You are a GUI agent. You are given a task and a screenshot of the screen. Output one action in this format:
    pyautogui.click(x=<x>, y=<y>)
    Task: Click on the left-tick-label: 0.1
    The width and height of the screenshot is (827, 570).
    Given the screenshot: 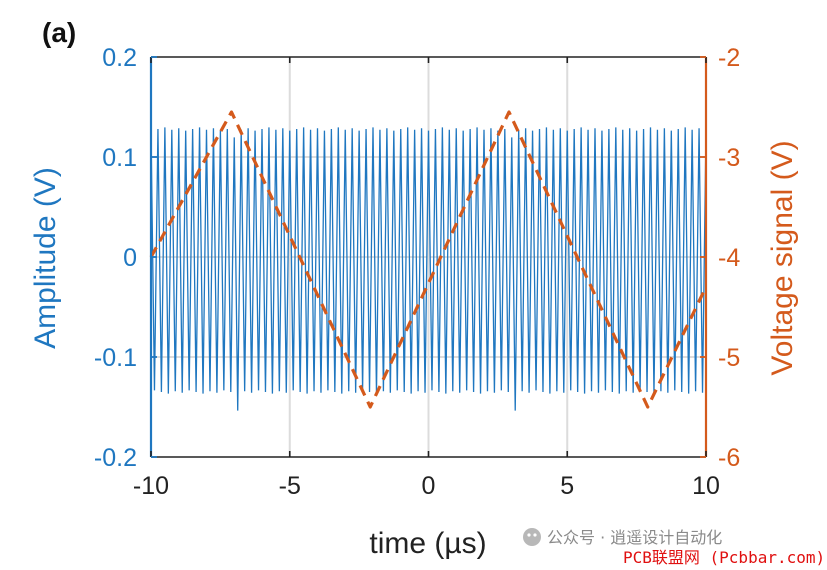 What is the action you would take?
    pyautogui.click(x=119, y=158)
    